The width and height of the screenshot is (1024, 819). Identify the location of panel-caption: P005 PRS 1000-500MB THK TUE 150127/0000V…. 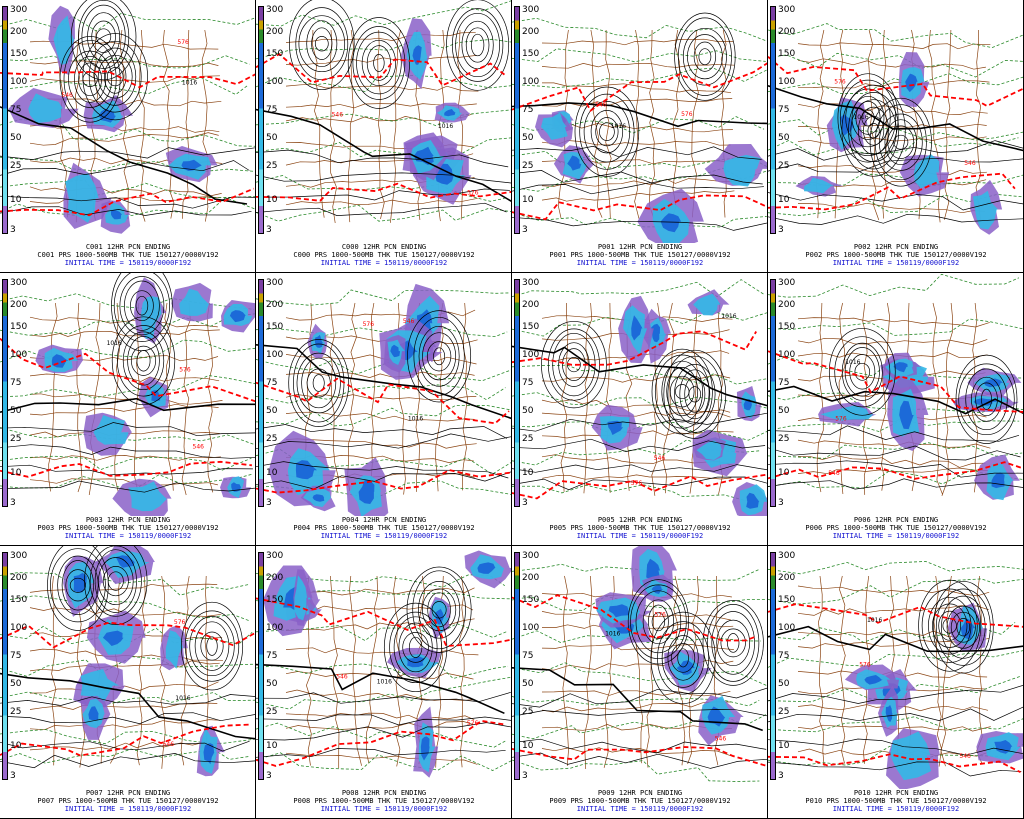
(640, 528).